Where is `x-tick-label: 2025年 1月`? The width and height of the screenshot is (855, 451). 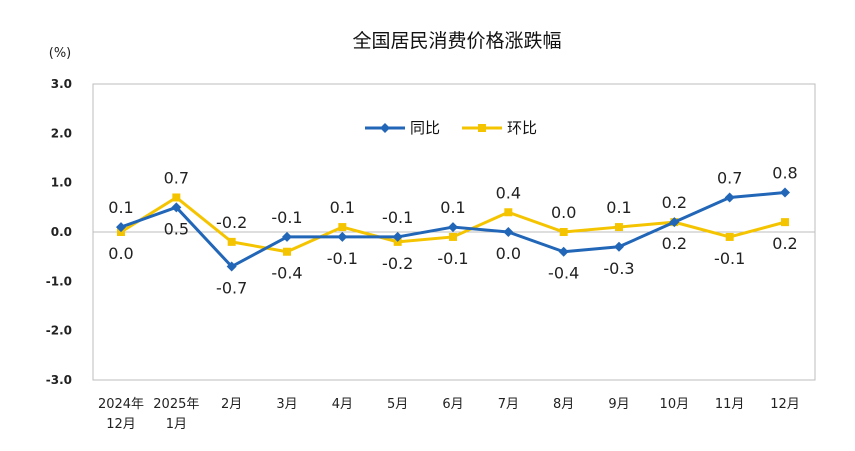 x-tick-label: 2025年 1月 is located at coordinates (176, 414).